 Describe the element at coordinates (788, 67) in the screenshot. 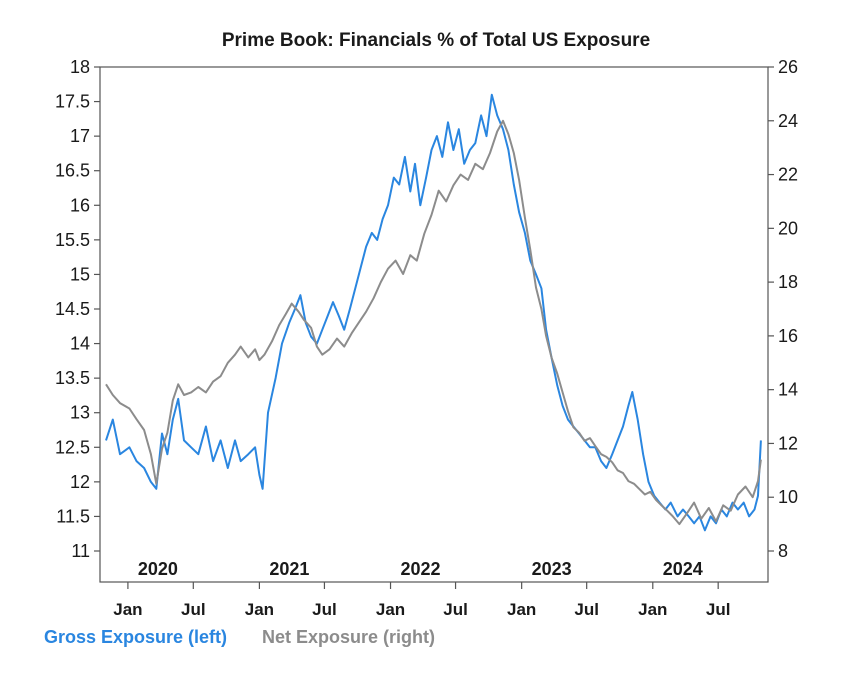

I see `right-tick-label: 26` at that location.